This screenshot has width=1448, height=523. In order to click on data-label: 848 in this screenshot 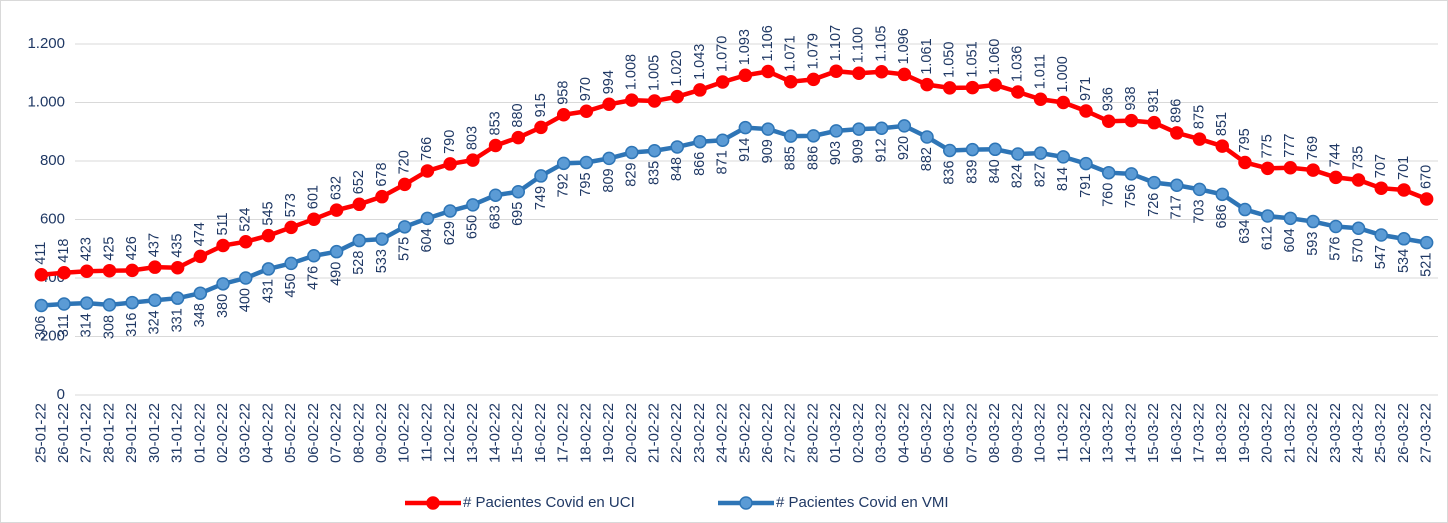, I will do `click(677, 169)`.